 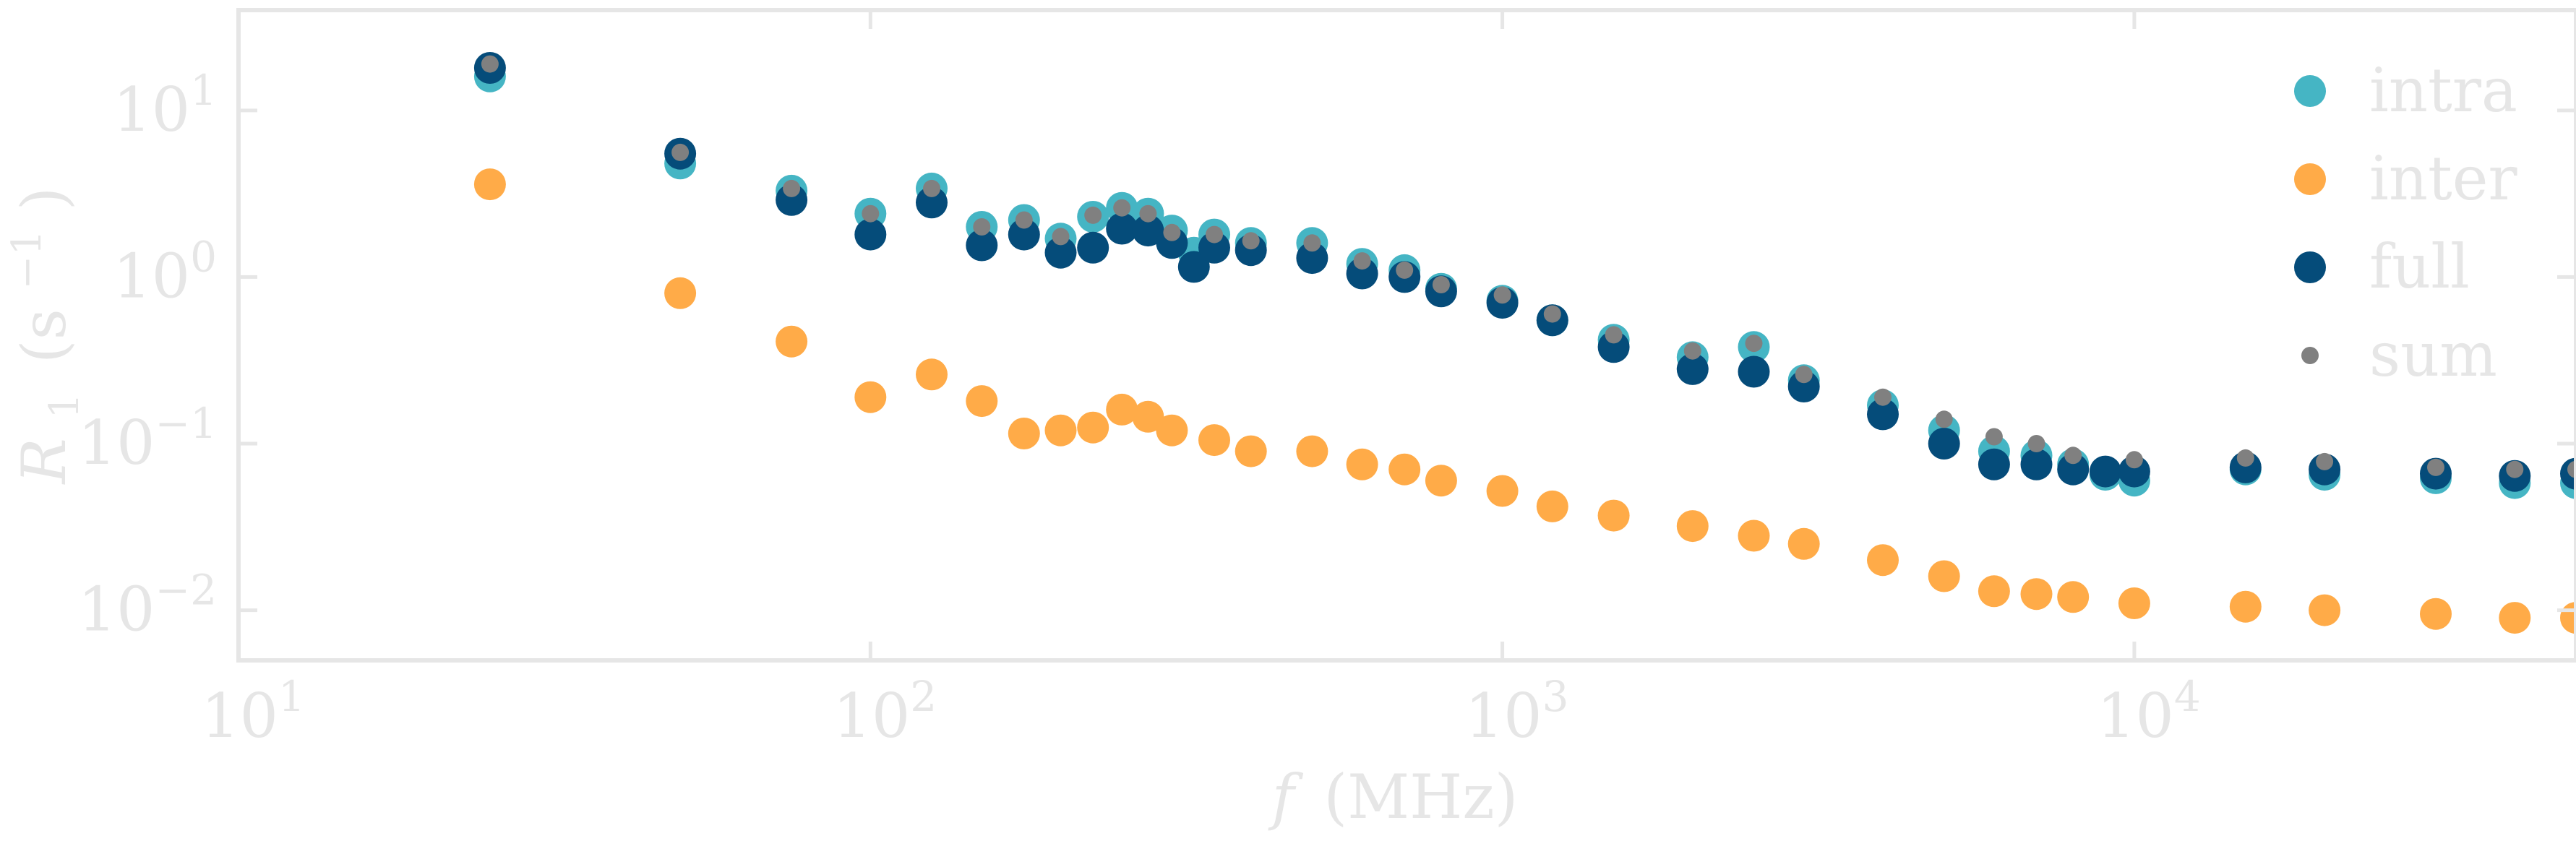 I want to click on legend-label-intra: intra, so click(x=2443, y=90).